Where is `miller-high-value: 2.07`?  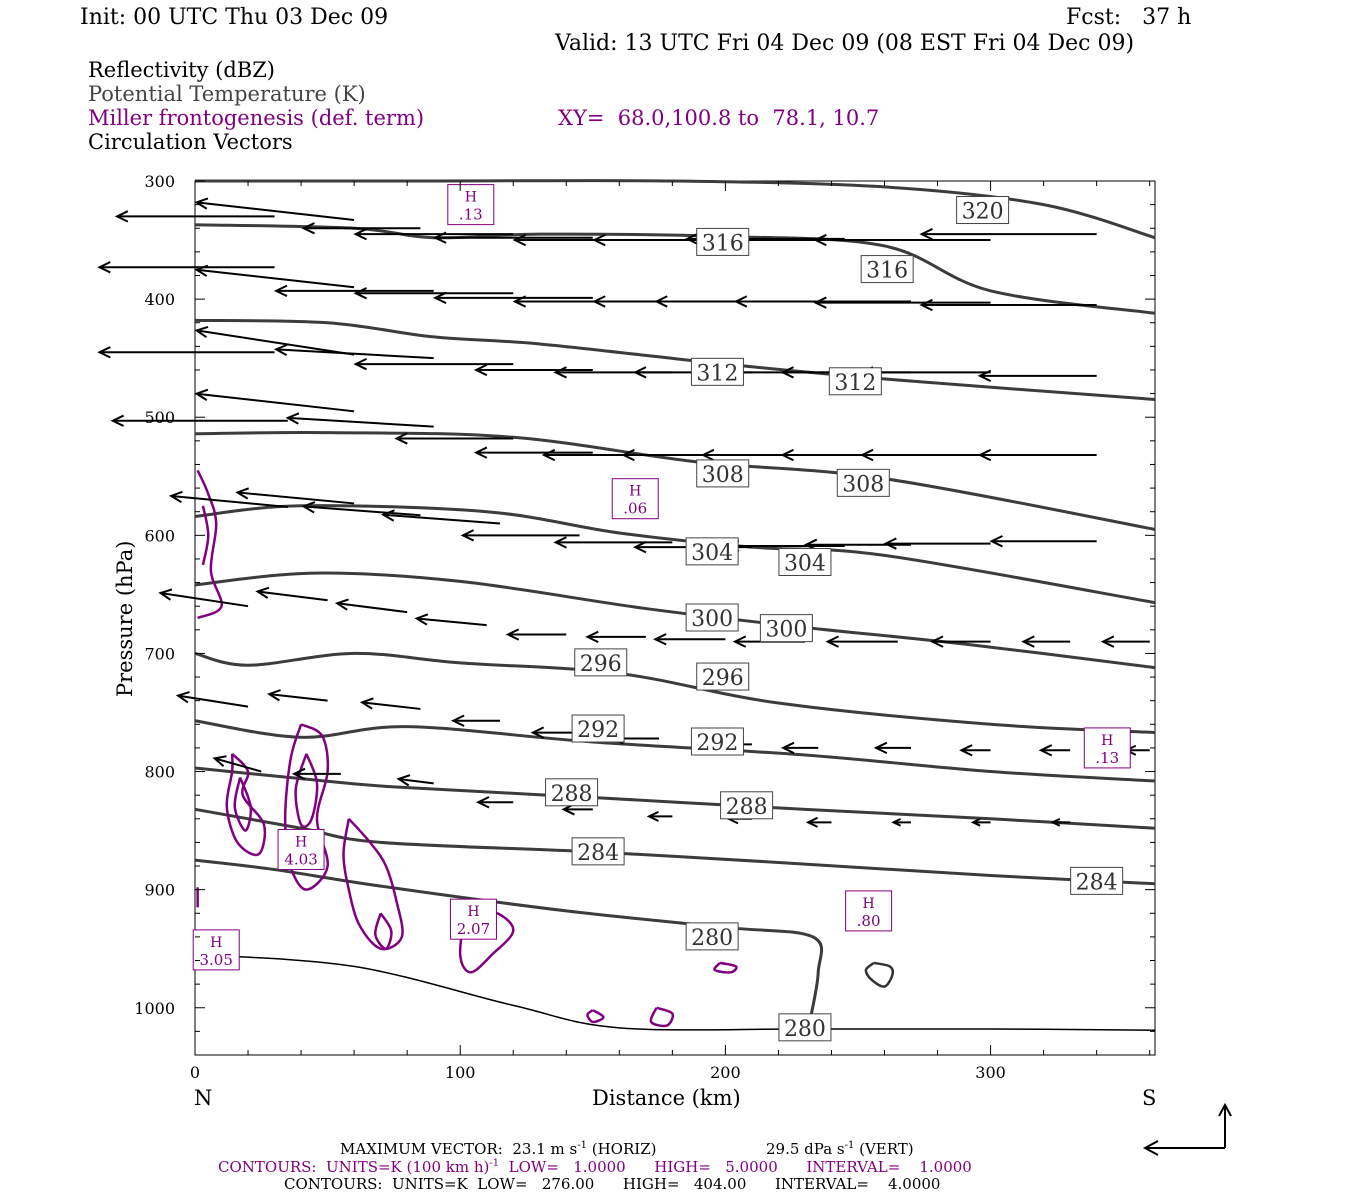 miller-high-value: 2.07 is located at coordinates (473, 929).